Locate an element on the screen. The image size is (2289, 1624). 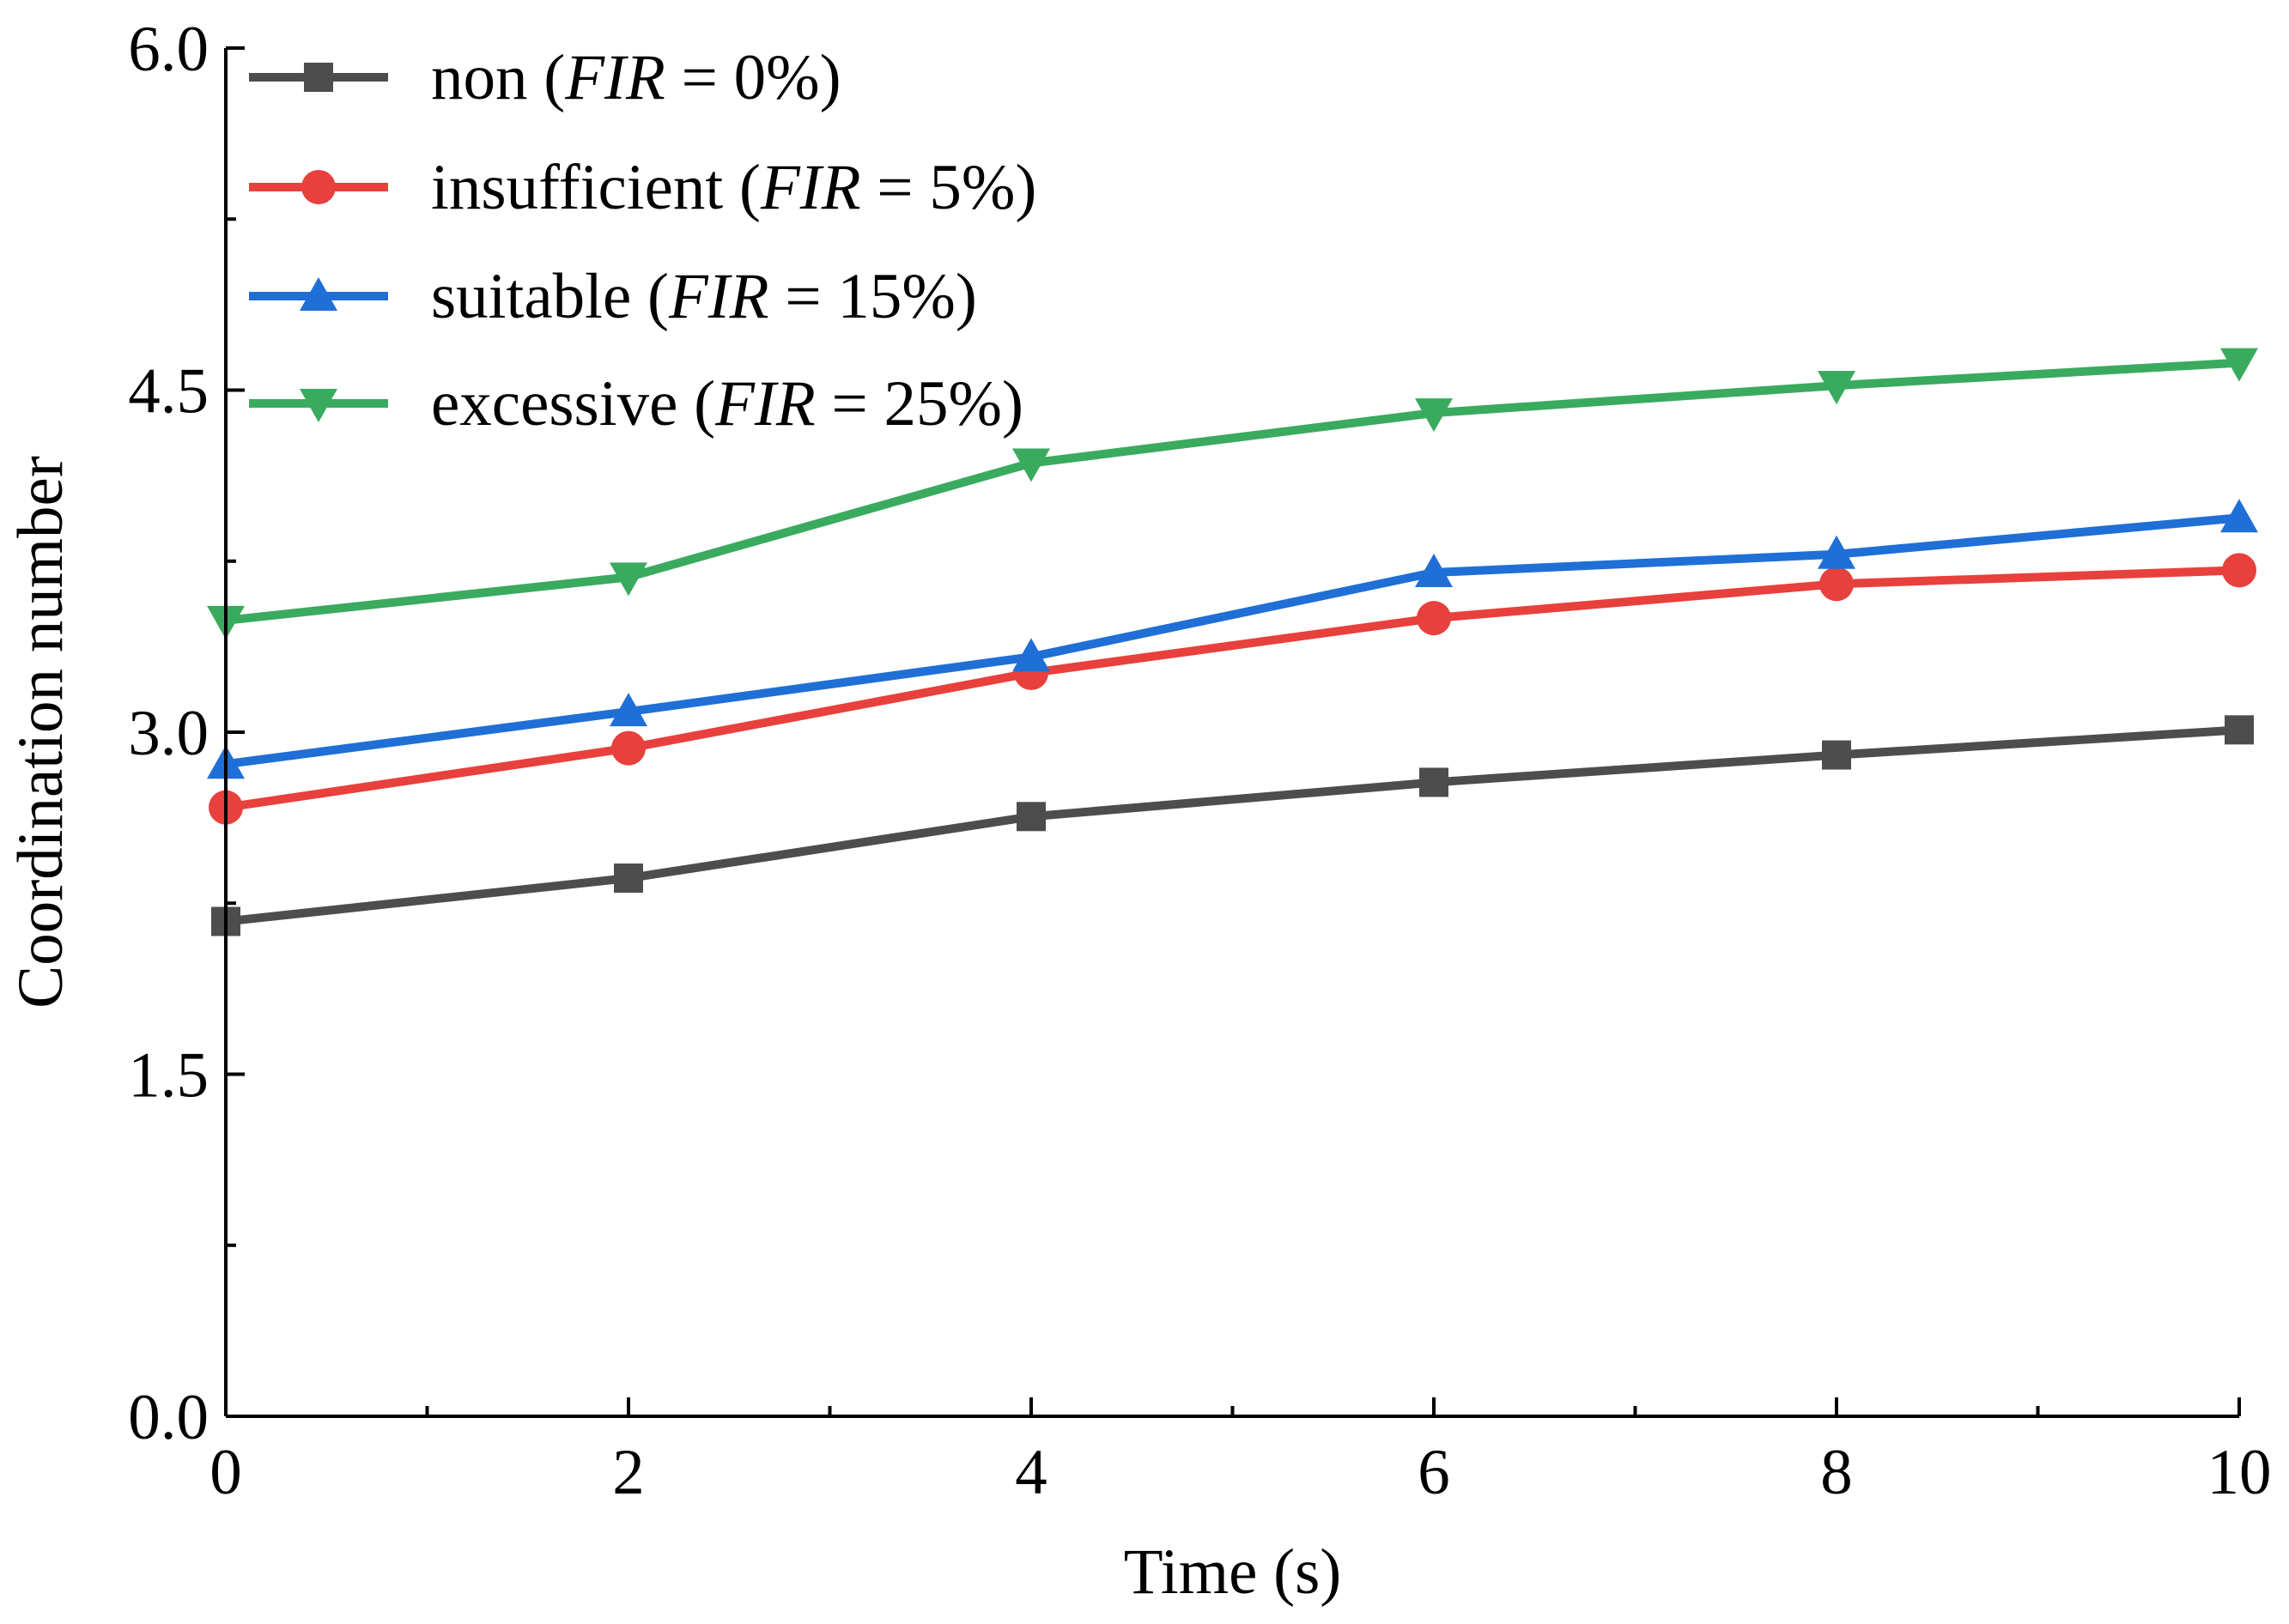
y-tick-label: 3.0 is located at coordinates (168, 733).